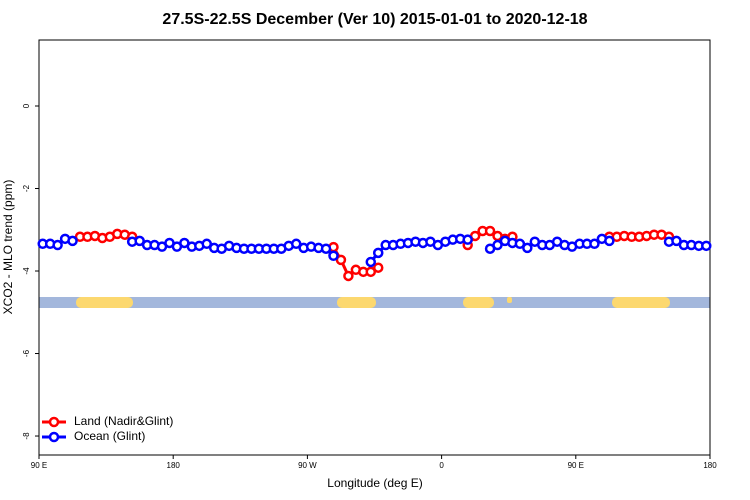 This screenshot has width=750, height=500. Describe the element at coordinates (123, 421) in the screenshot. I see `legend-label: Land (Nadir&Glint)` at that location.